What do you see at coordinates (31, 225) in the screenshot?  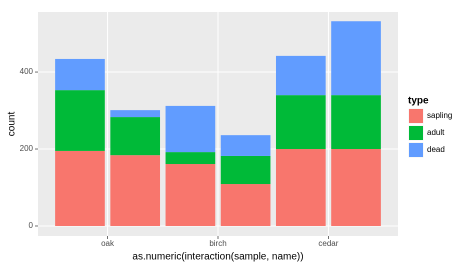 I see `y-tick-label: 0` at bounding box center [31, 225].